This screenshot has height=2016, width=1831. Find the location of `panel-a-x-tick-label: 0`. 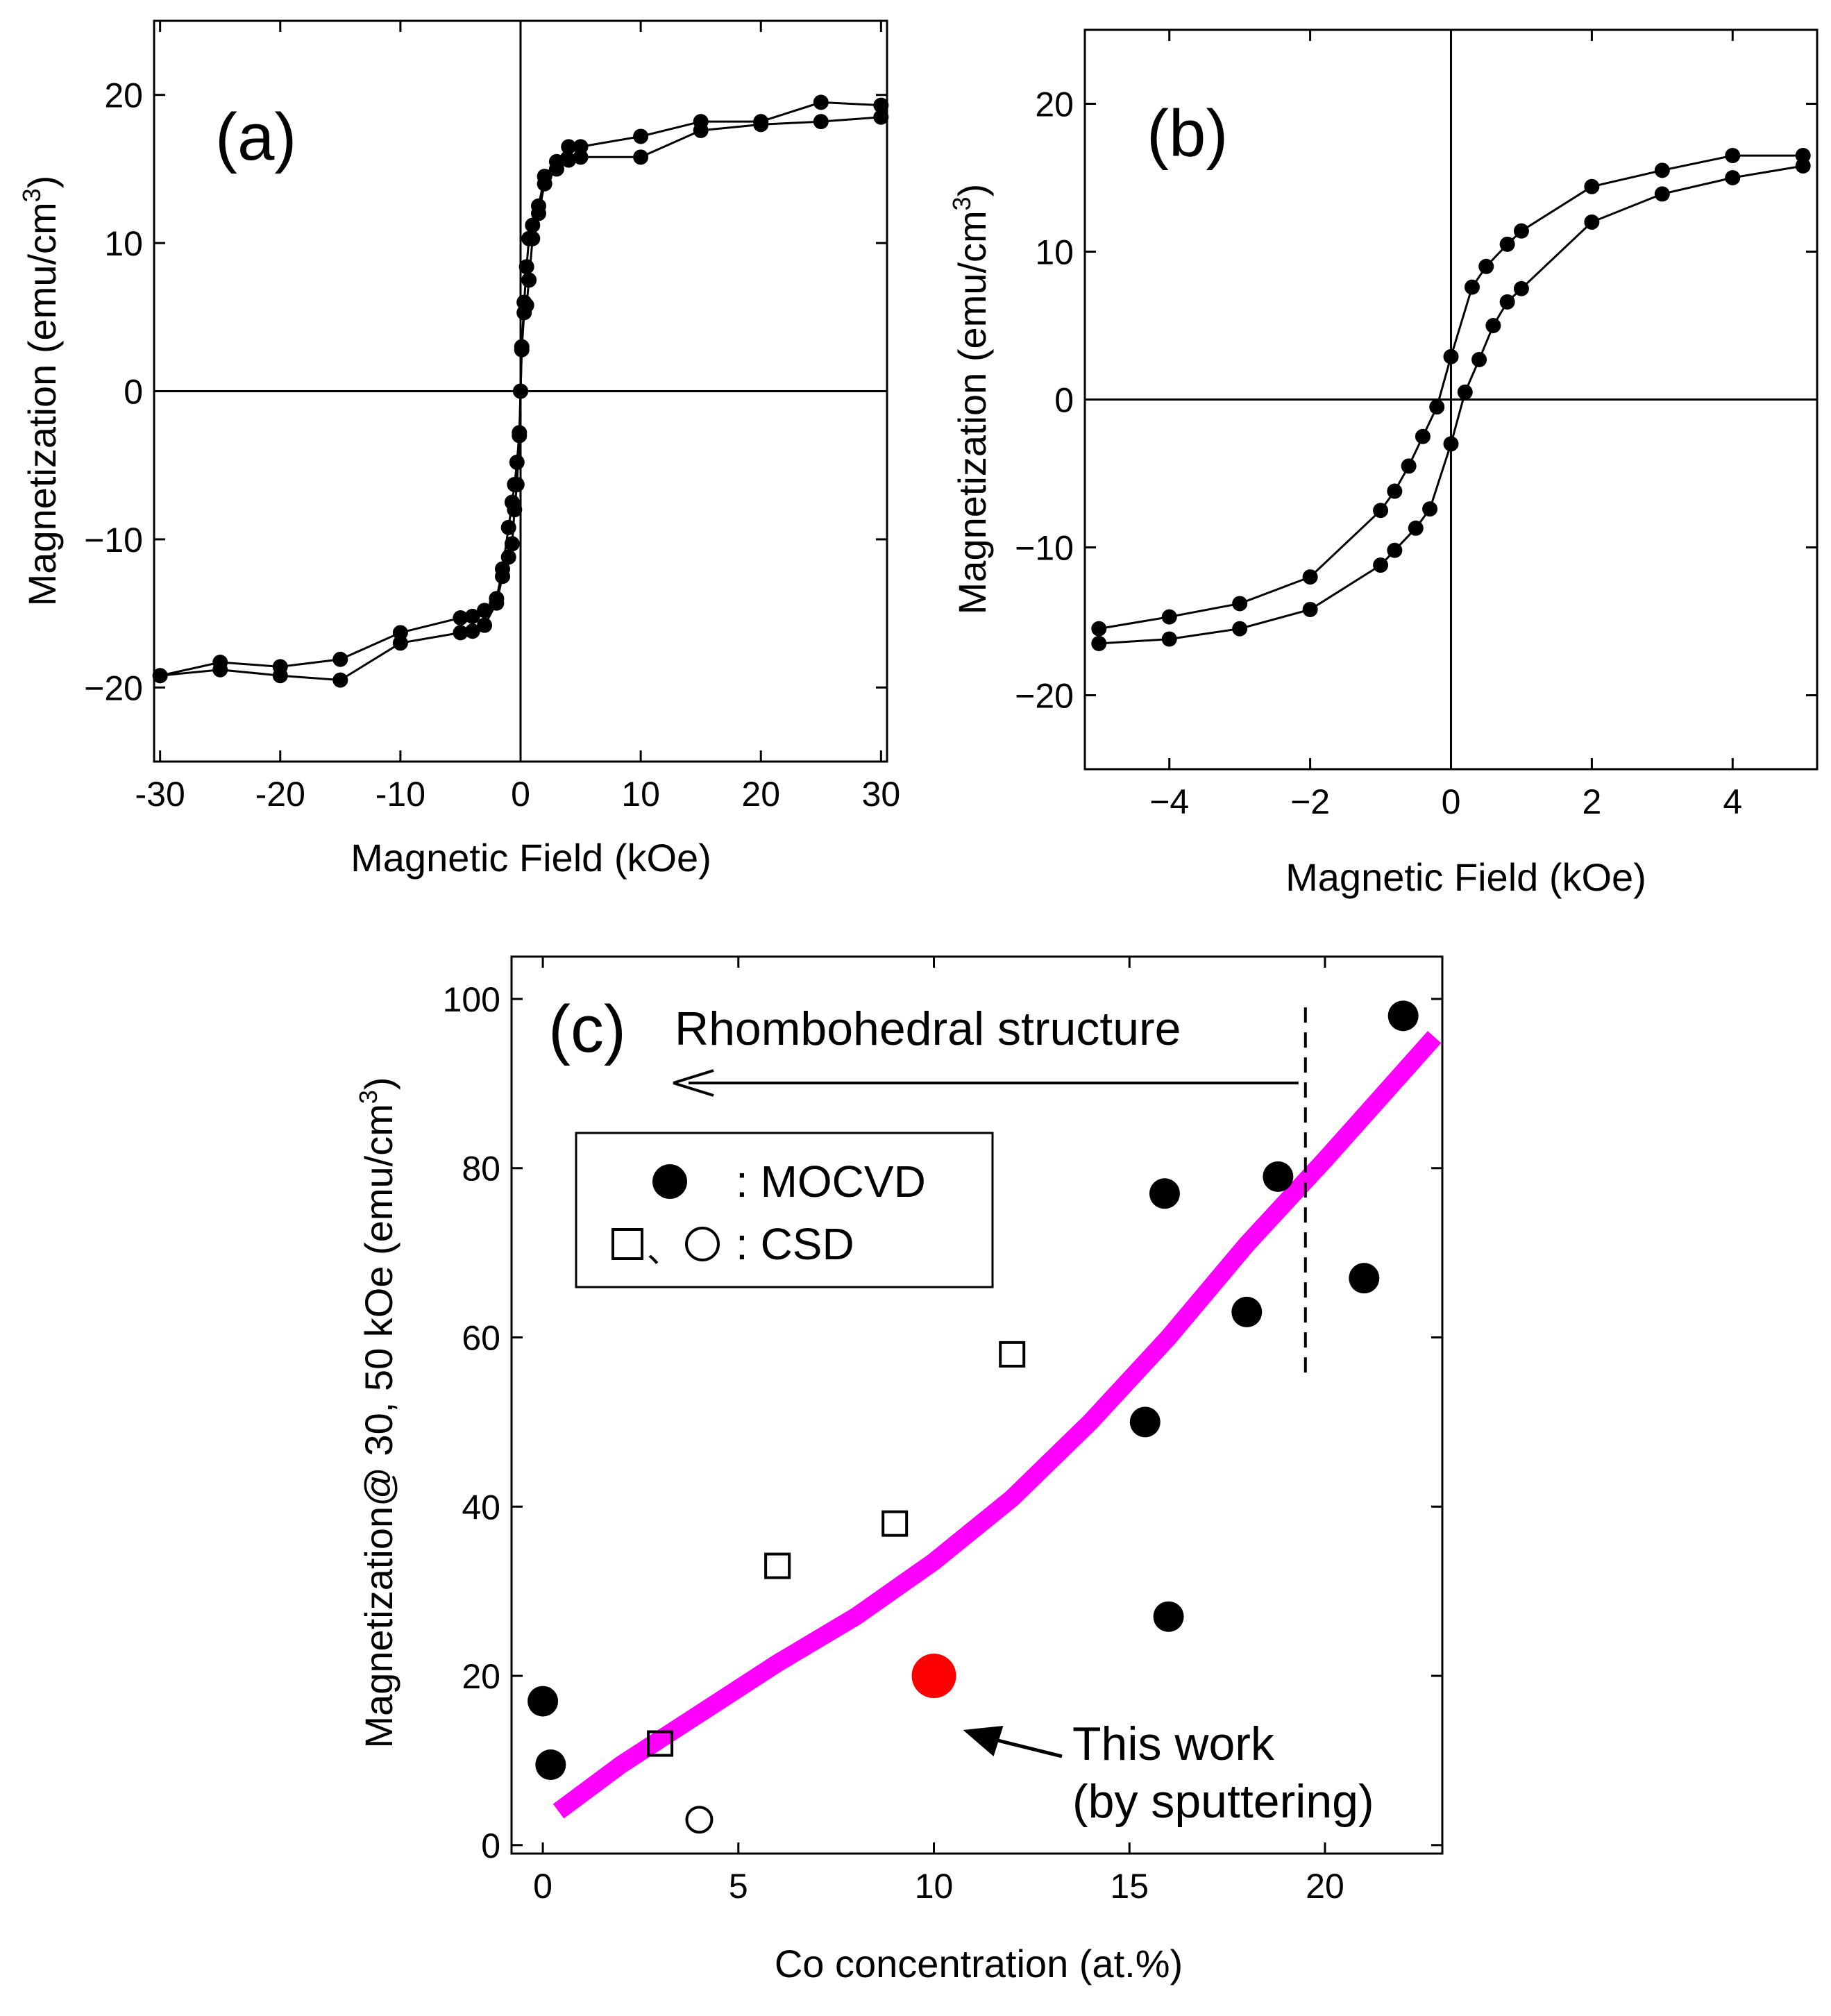

panel-a-x-tick-label: 0 is located at coordinates (520, 794).